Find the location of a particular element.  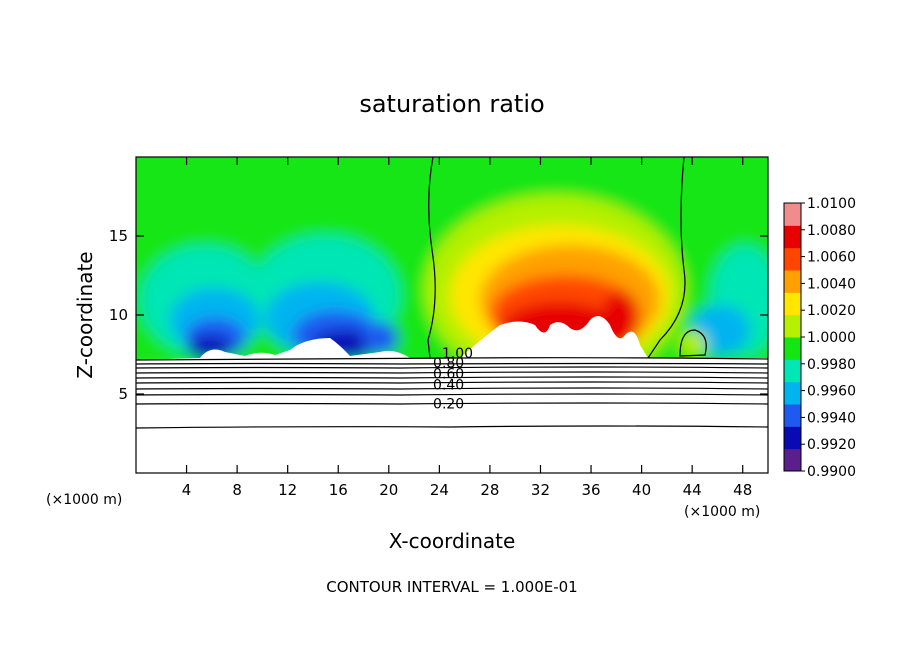

x-tick-label: 40 is located at coordinates (641, 490).